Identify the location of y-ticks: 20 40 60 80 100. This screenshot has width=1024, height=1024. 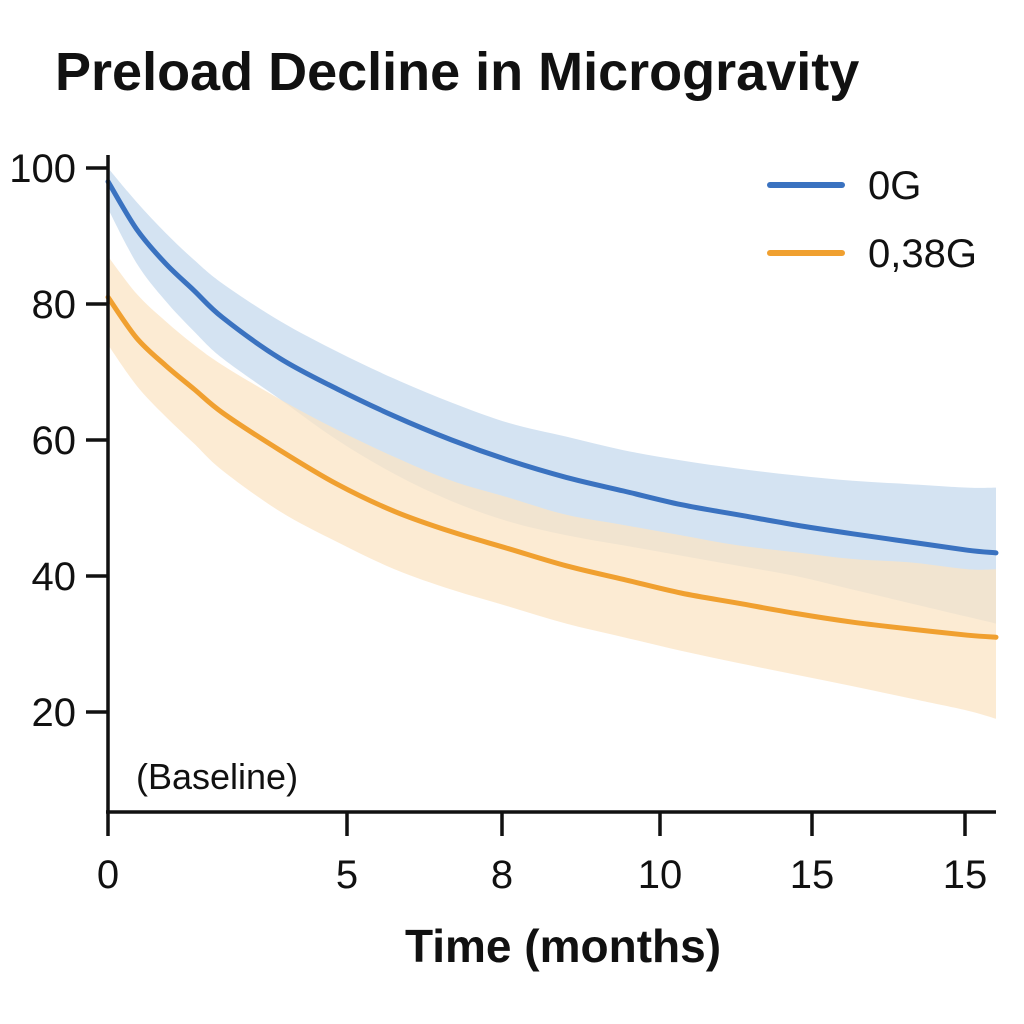
(58, 441).